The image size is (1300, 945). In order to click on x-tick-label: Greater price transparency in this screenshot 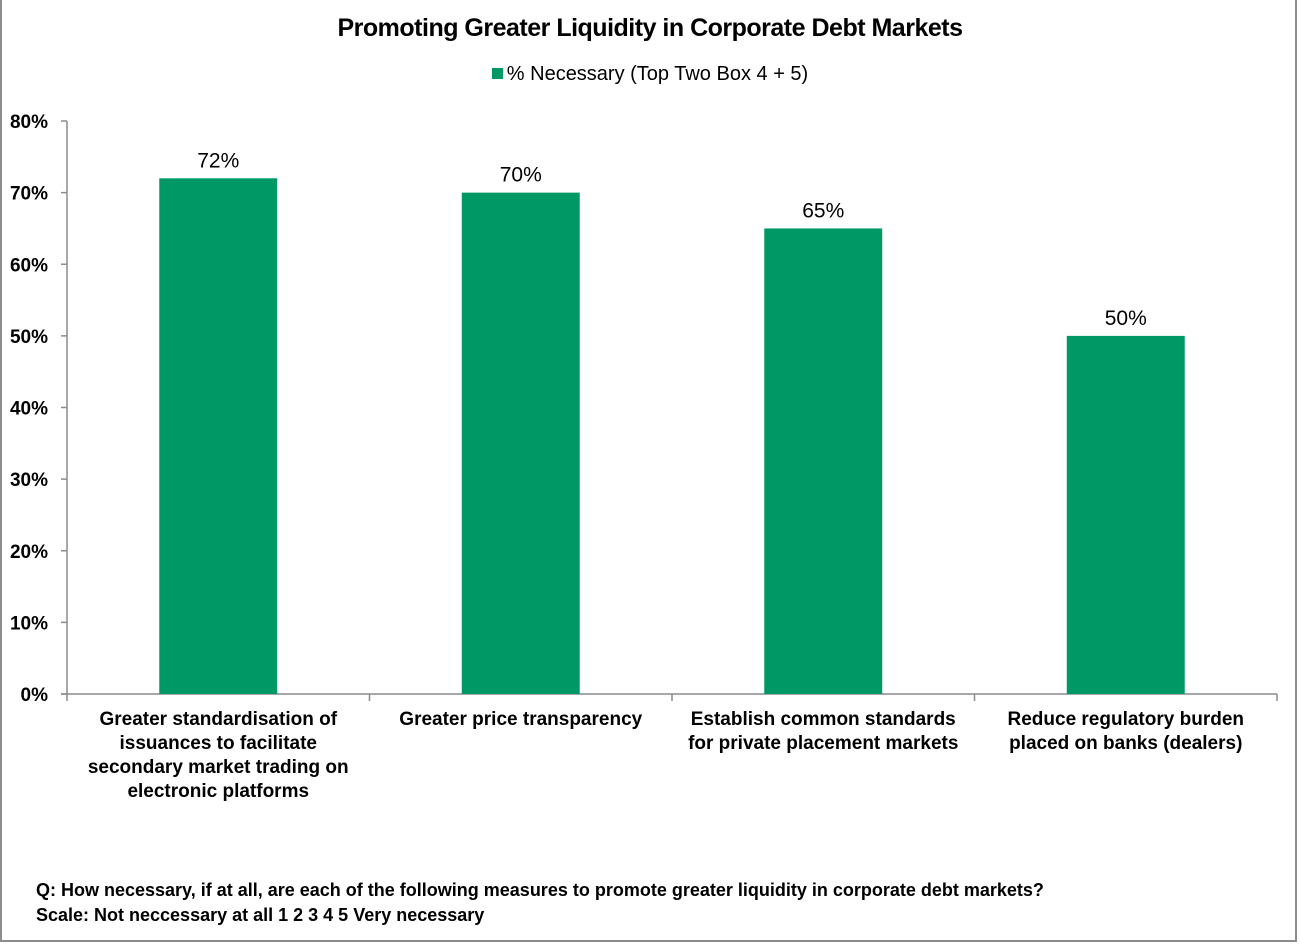, I will do `click(520, 719)`.